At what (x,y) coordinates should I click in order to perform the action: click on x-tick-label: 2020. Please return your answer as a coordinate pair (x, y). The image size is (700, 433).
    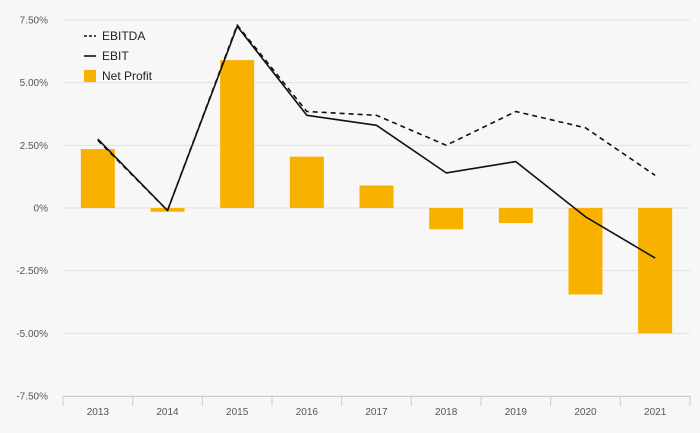
    Looking at the image, I should click on (585, 412).